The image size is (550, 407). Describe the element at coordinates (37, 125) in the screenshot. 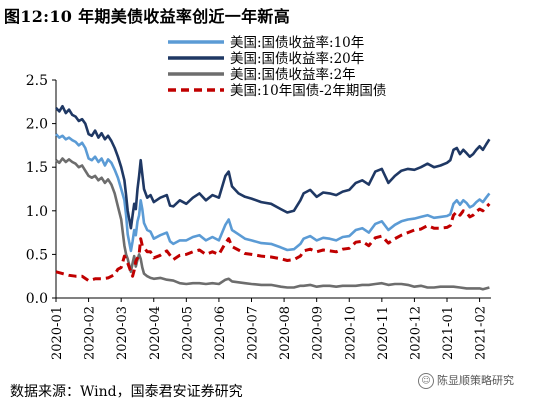

I see `y-tick-label: 2.0` at that location.